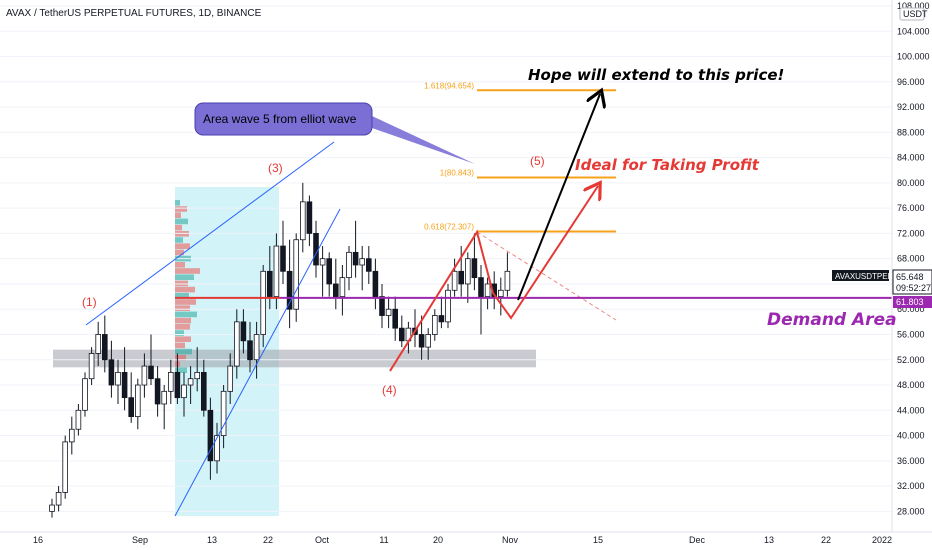  Describe the element at coordinates (912, 302) in the screenshot. I see `demand-price-badge` at that location.